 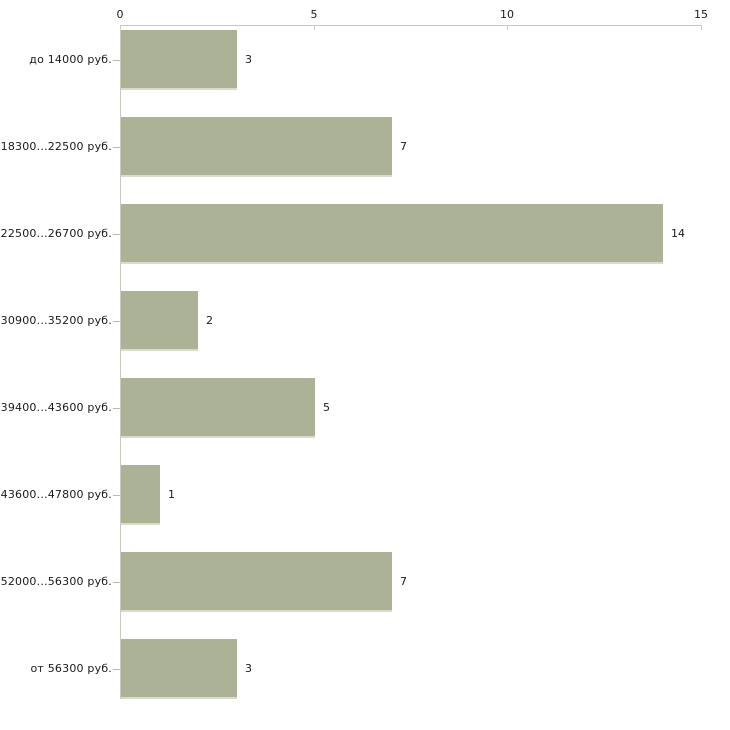 I want to click on x-tick-label: 5, so click(x=314, y=14).